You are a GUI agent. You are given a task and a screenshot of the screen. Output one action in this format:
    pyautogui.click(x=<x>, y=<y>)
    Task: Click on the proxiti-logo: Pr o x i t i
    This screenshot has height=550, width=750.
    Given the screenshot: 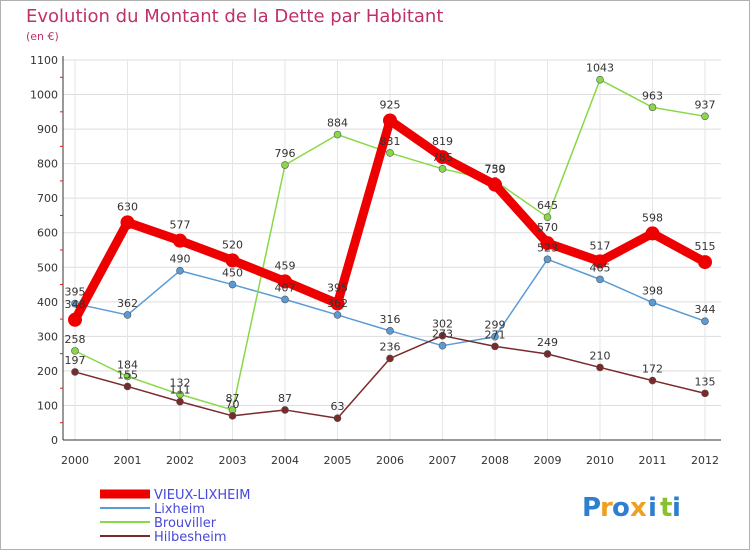 What is the action you would take?
    pyautogui.click(x=631, y=508)
    